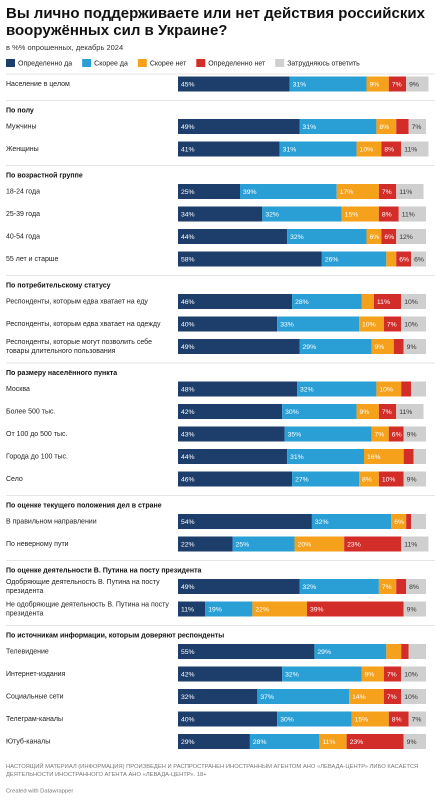 The width and height of the screenshot is (441, 800). Describe the element at coordinates (23, 191) in the screenshot. I see `row-label: 18-24 года` at that location.